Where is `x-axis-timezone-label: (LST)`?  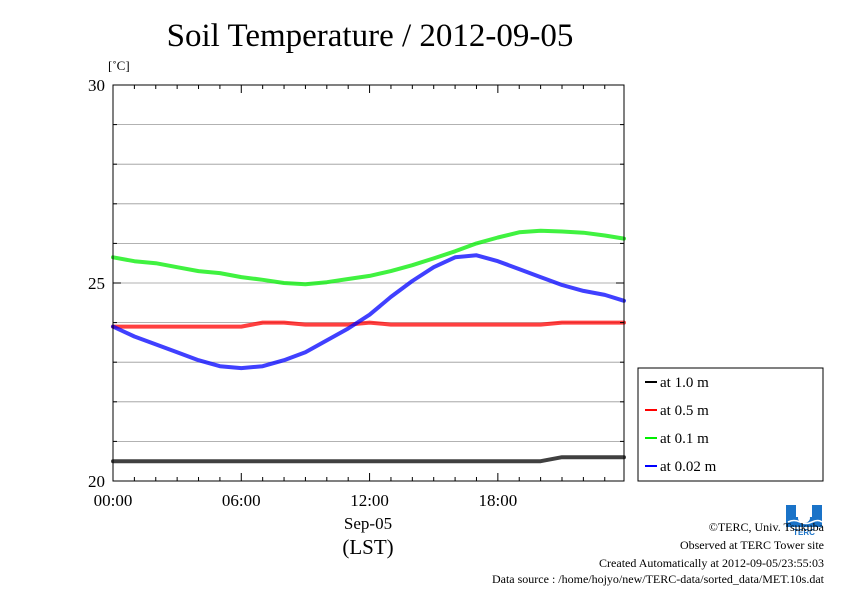
x-axis-timezone-label: (LST) is located at coordinates (367, 547).